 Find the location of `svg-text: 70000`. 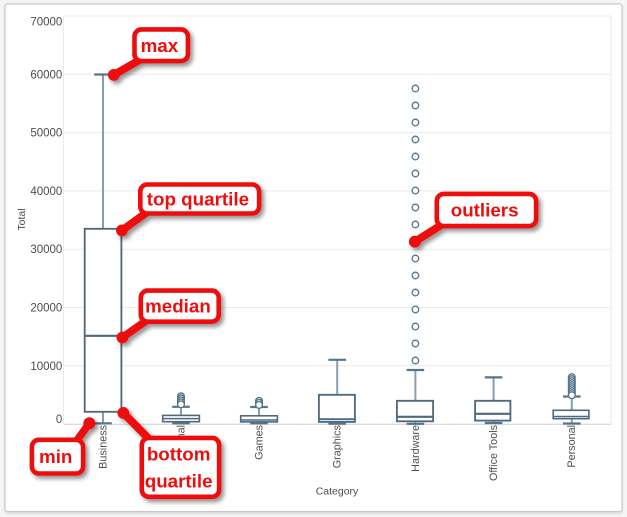

svg-text: 70000 is located at coordinates (46, 22).